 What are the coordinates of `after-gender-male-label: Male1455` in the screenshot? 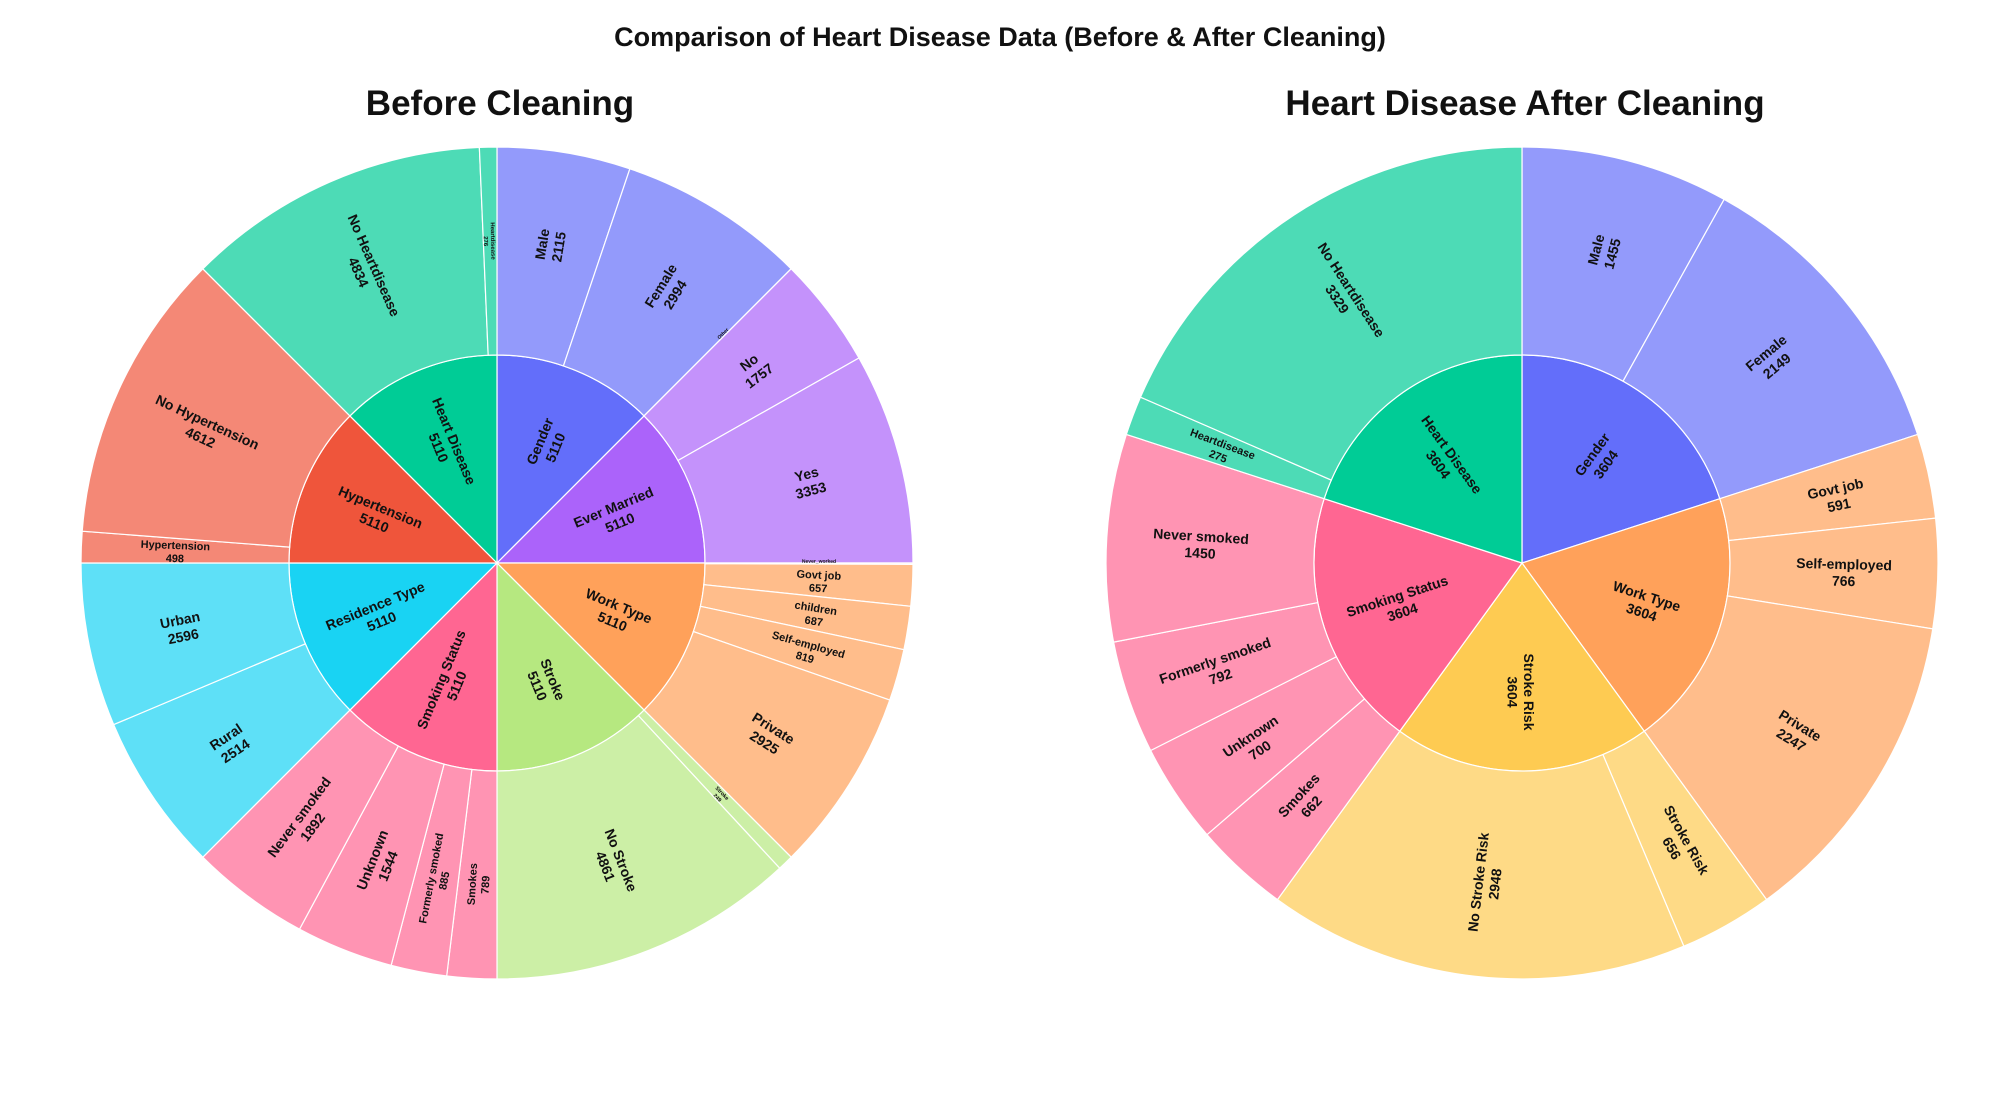 It's located at (1604, 251).